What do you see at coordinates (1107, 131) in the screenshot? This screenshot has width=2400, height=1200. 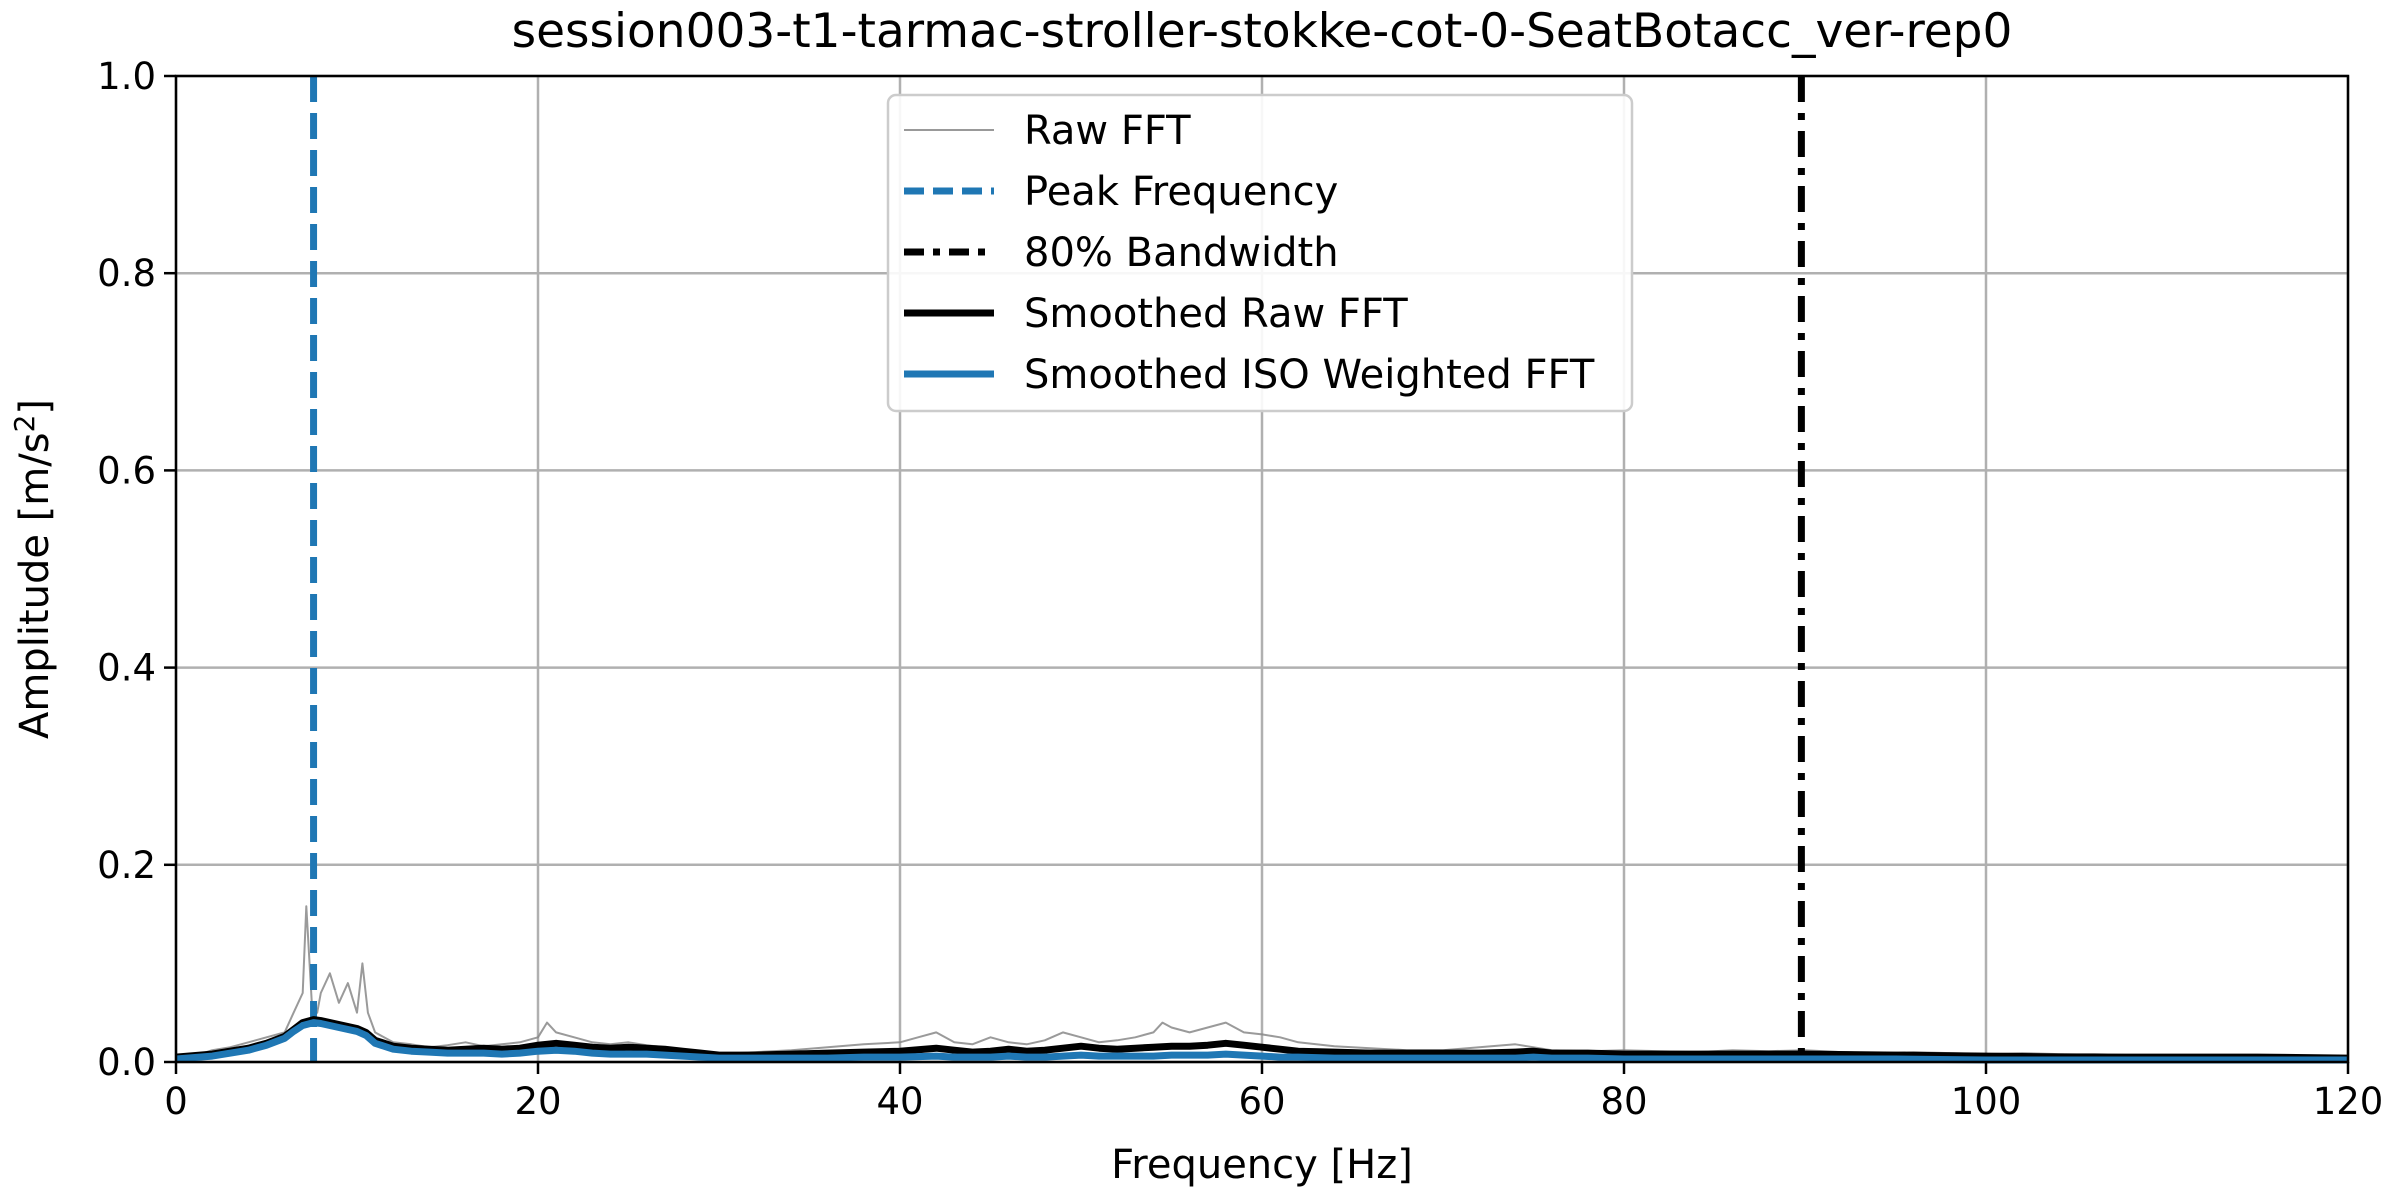 I see `legend-label-raw-fft: Raw FFT` at bounding box center [1107, 131].